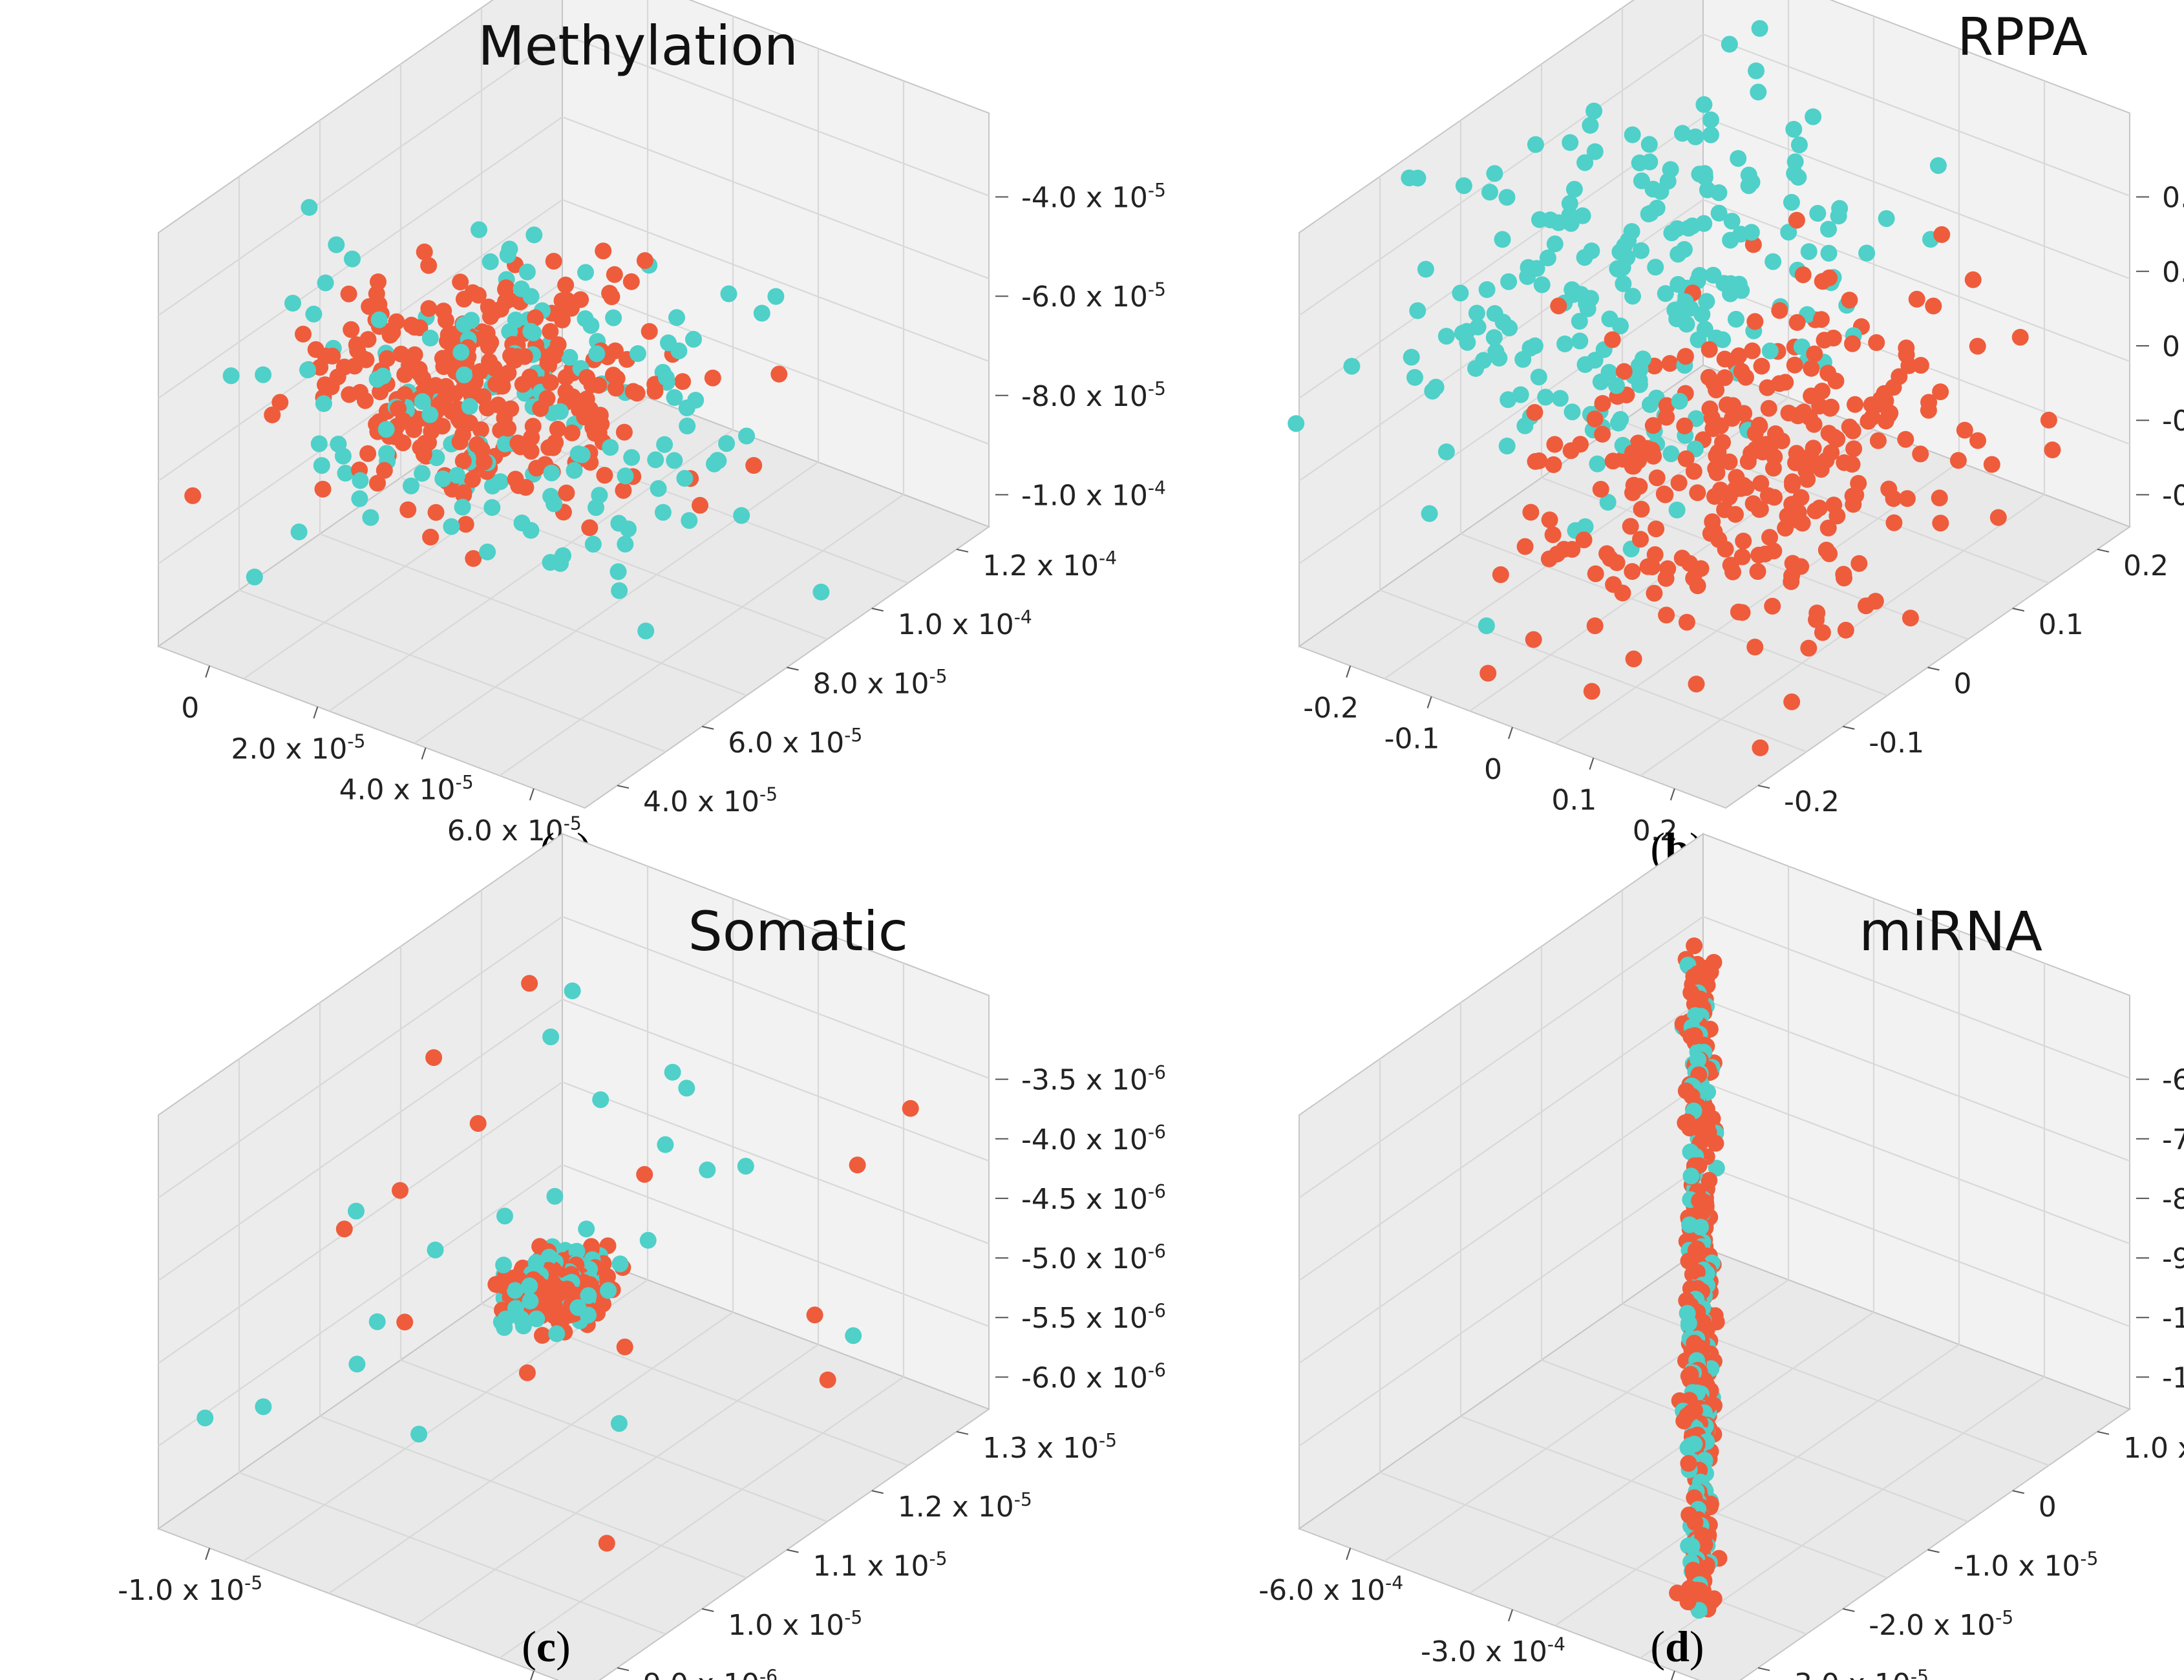  What do you see at coordinates (638, 46) in the screenshot?
I see `panel-title: Methylation` at bounding box center [638, 46].